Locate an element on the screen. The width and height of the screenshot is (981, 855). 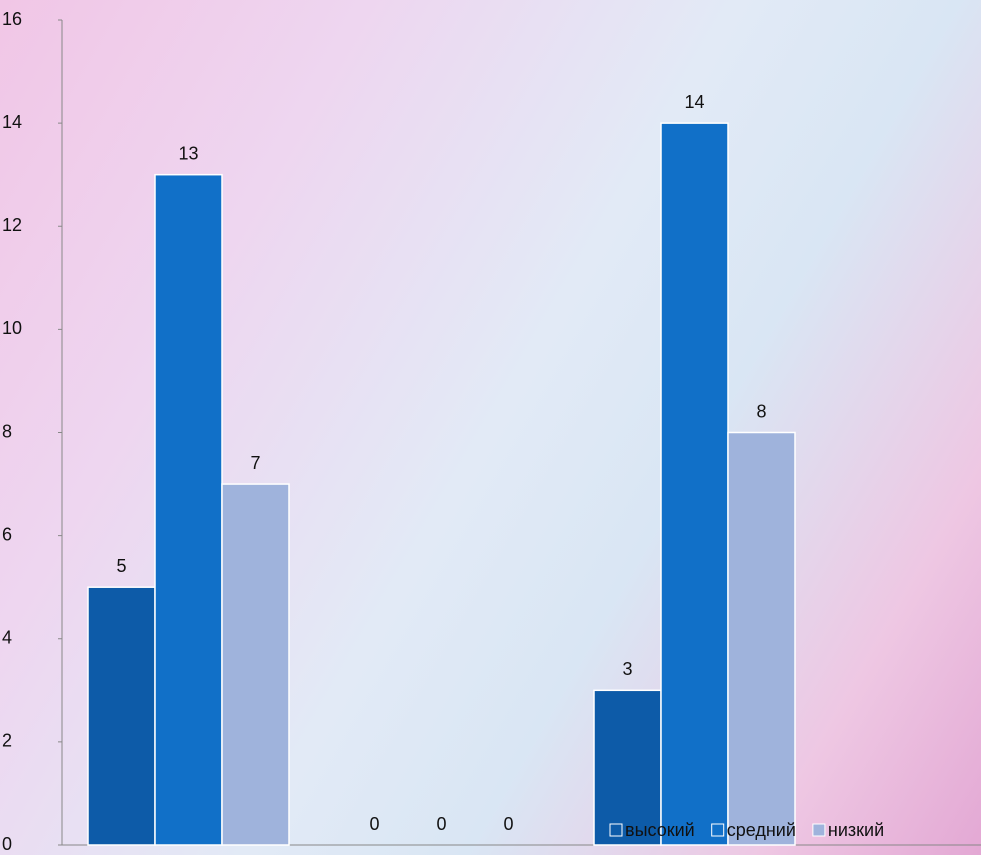
legend-label: высокий is located at coordinates (660, 830).